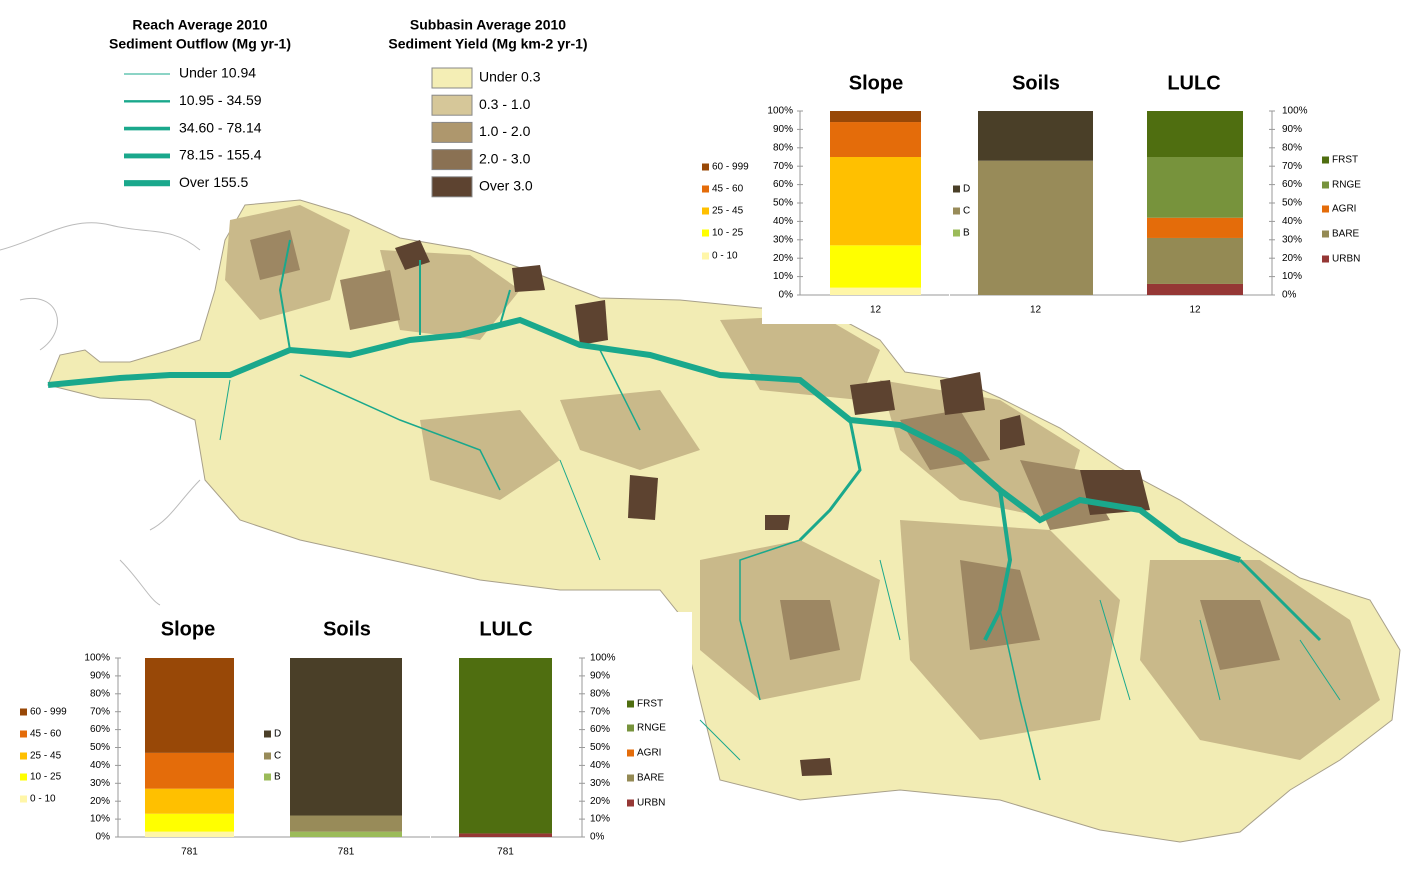 The height and width of the screenshot is (881, 1416). I want to click on chart: Soils 781 BCD, so click(346, 738).